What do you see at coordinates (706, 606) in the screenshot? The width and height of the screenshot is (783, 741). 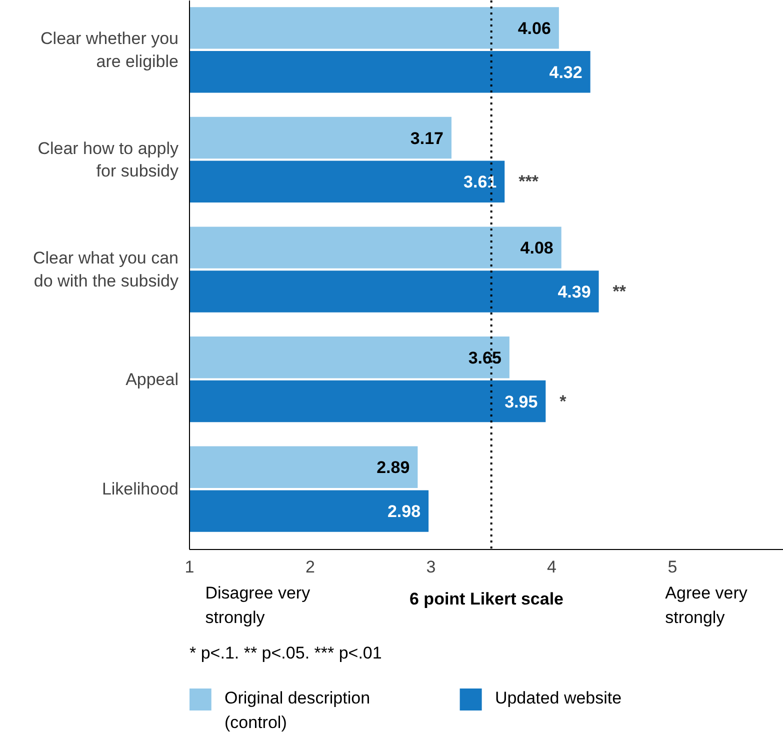 I see `text: Agree very strongly` at bounding box center [706, 606].